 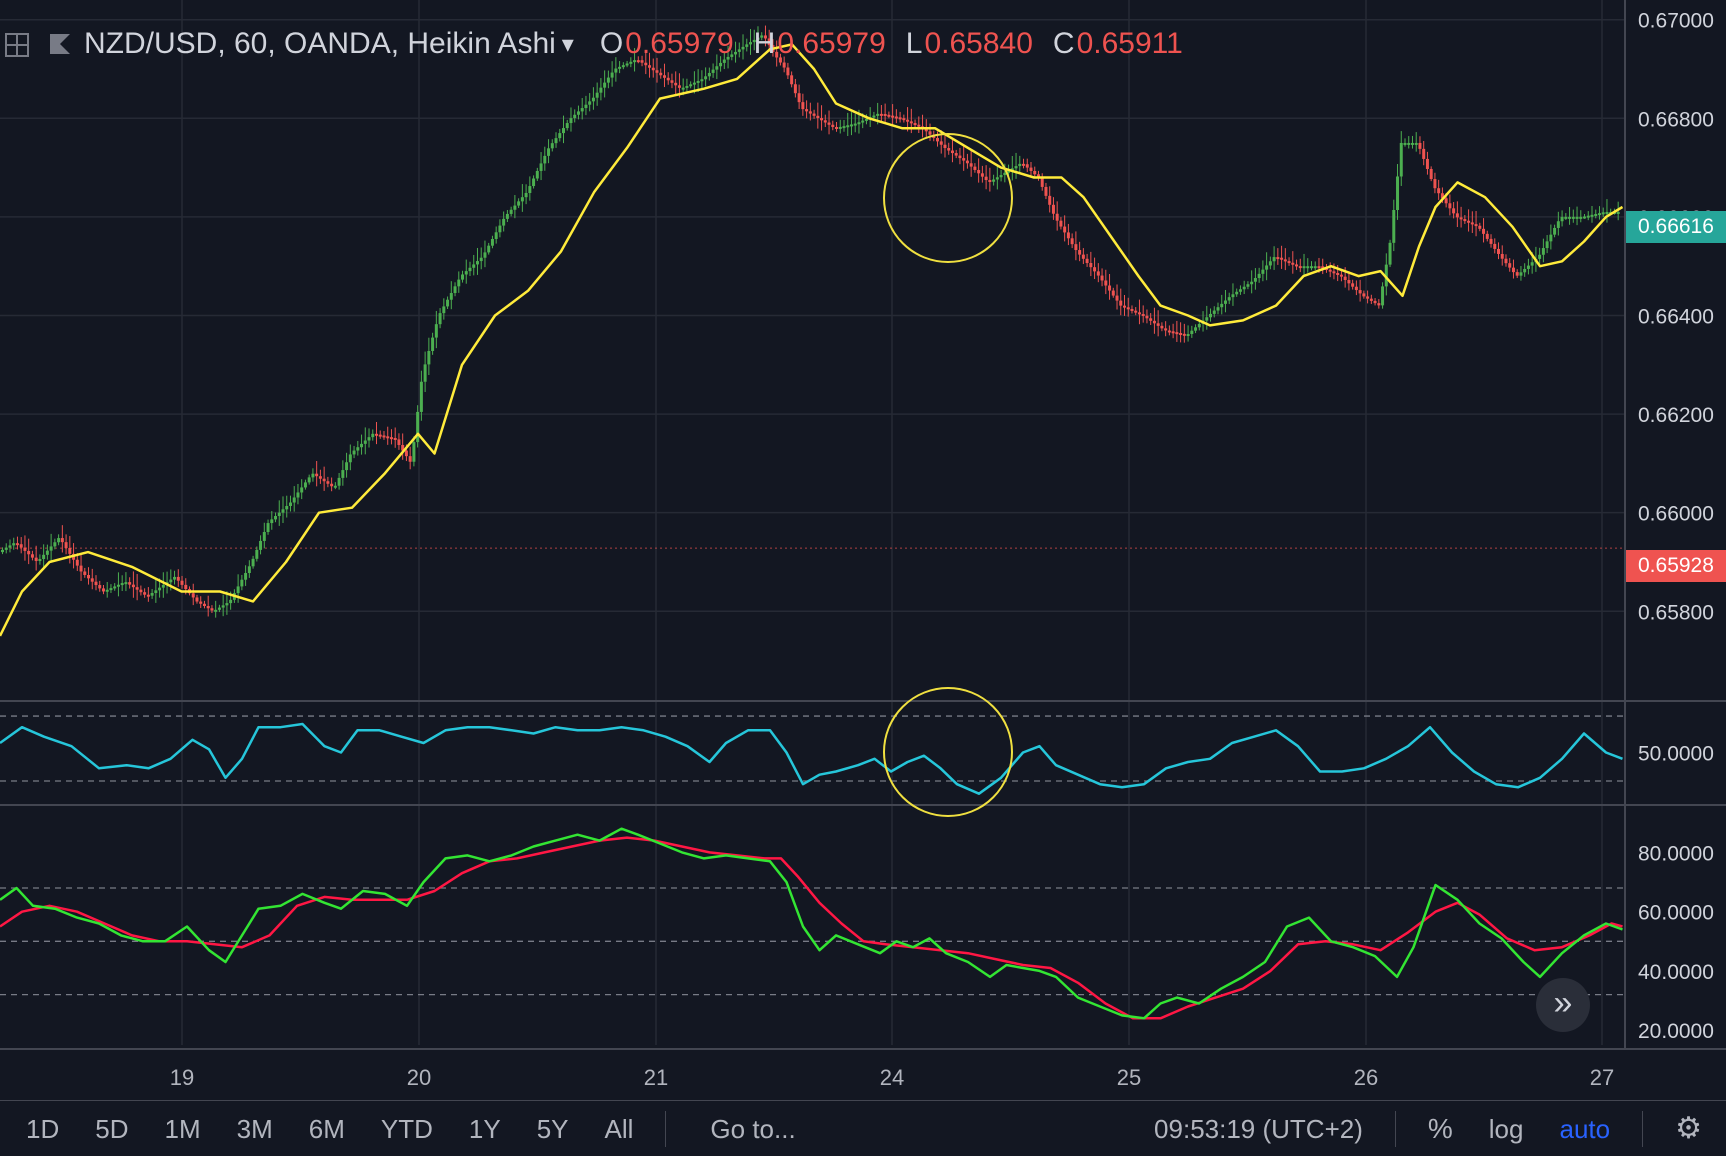 What do you see at coordinates (326, 1128) in the screenshot?
I see `range-6m-button: 6M` at bounding box center [326, 1128].